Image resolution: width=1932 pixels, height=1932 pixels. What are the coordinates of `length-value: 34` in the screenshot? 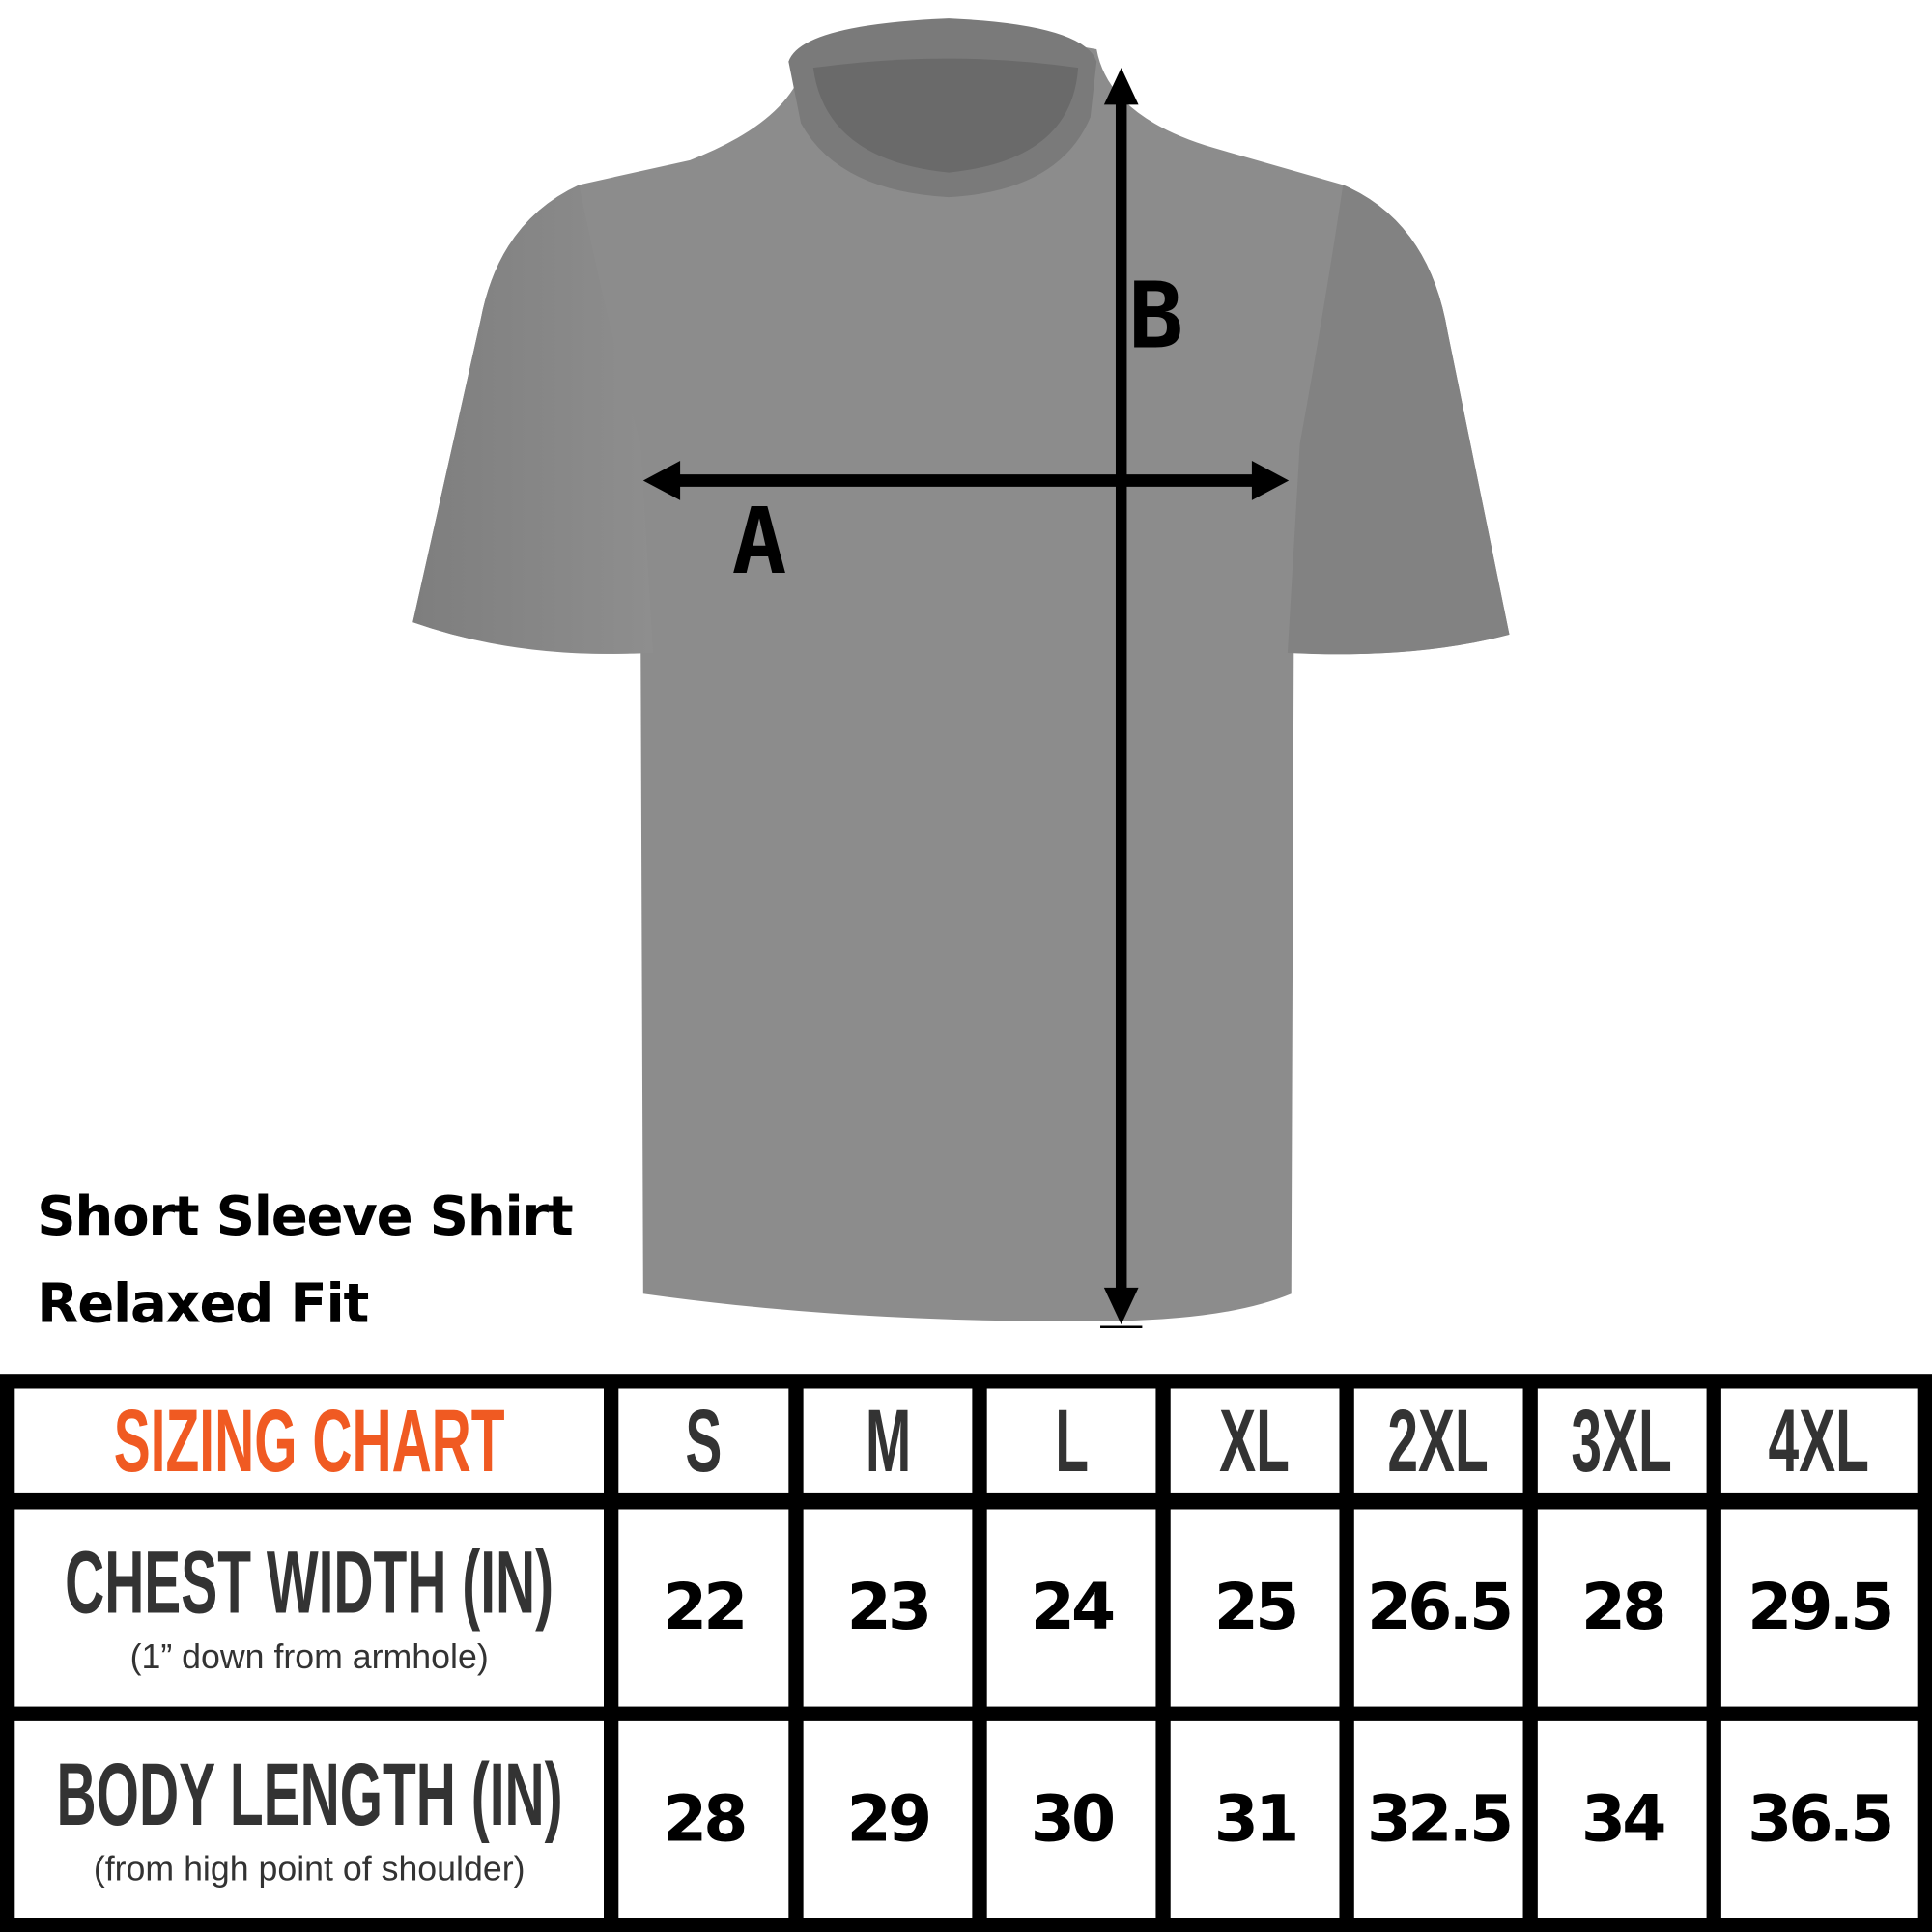 It's located at (1623, 1820).